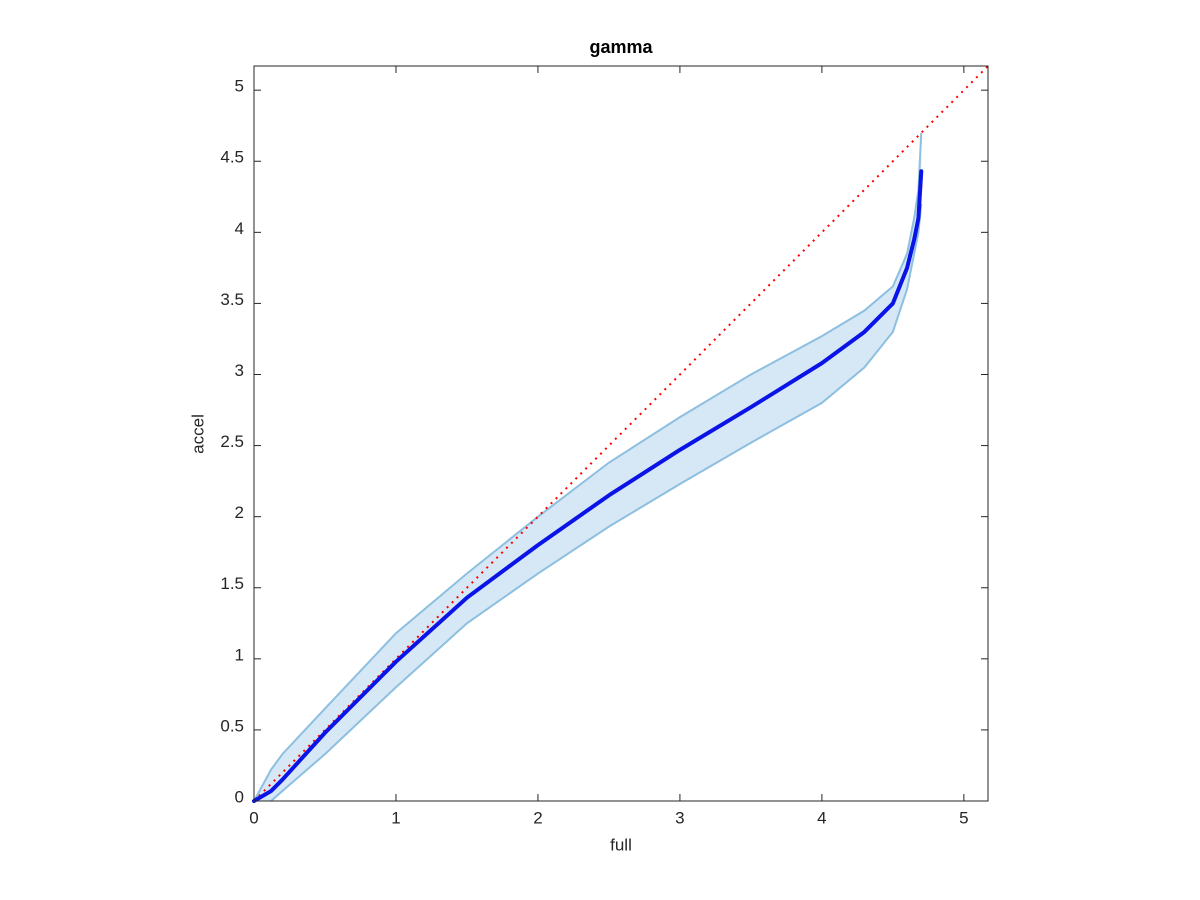 The image size is (1200, 900). What do you see at coordinates (232, 157) in the screenshot?
I see `y-tick-label: 4.5` at bounding box center [232, 157].